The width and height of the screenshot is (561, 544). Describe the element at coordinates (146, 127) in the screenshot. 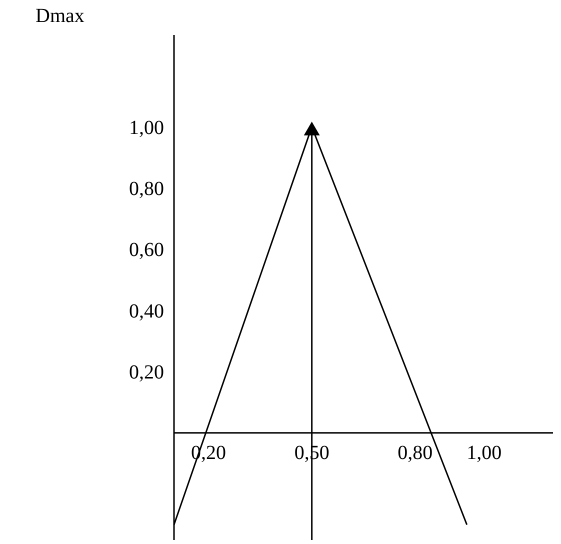

I see `y-tick-label: 1,00` at that location.